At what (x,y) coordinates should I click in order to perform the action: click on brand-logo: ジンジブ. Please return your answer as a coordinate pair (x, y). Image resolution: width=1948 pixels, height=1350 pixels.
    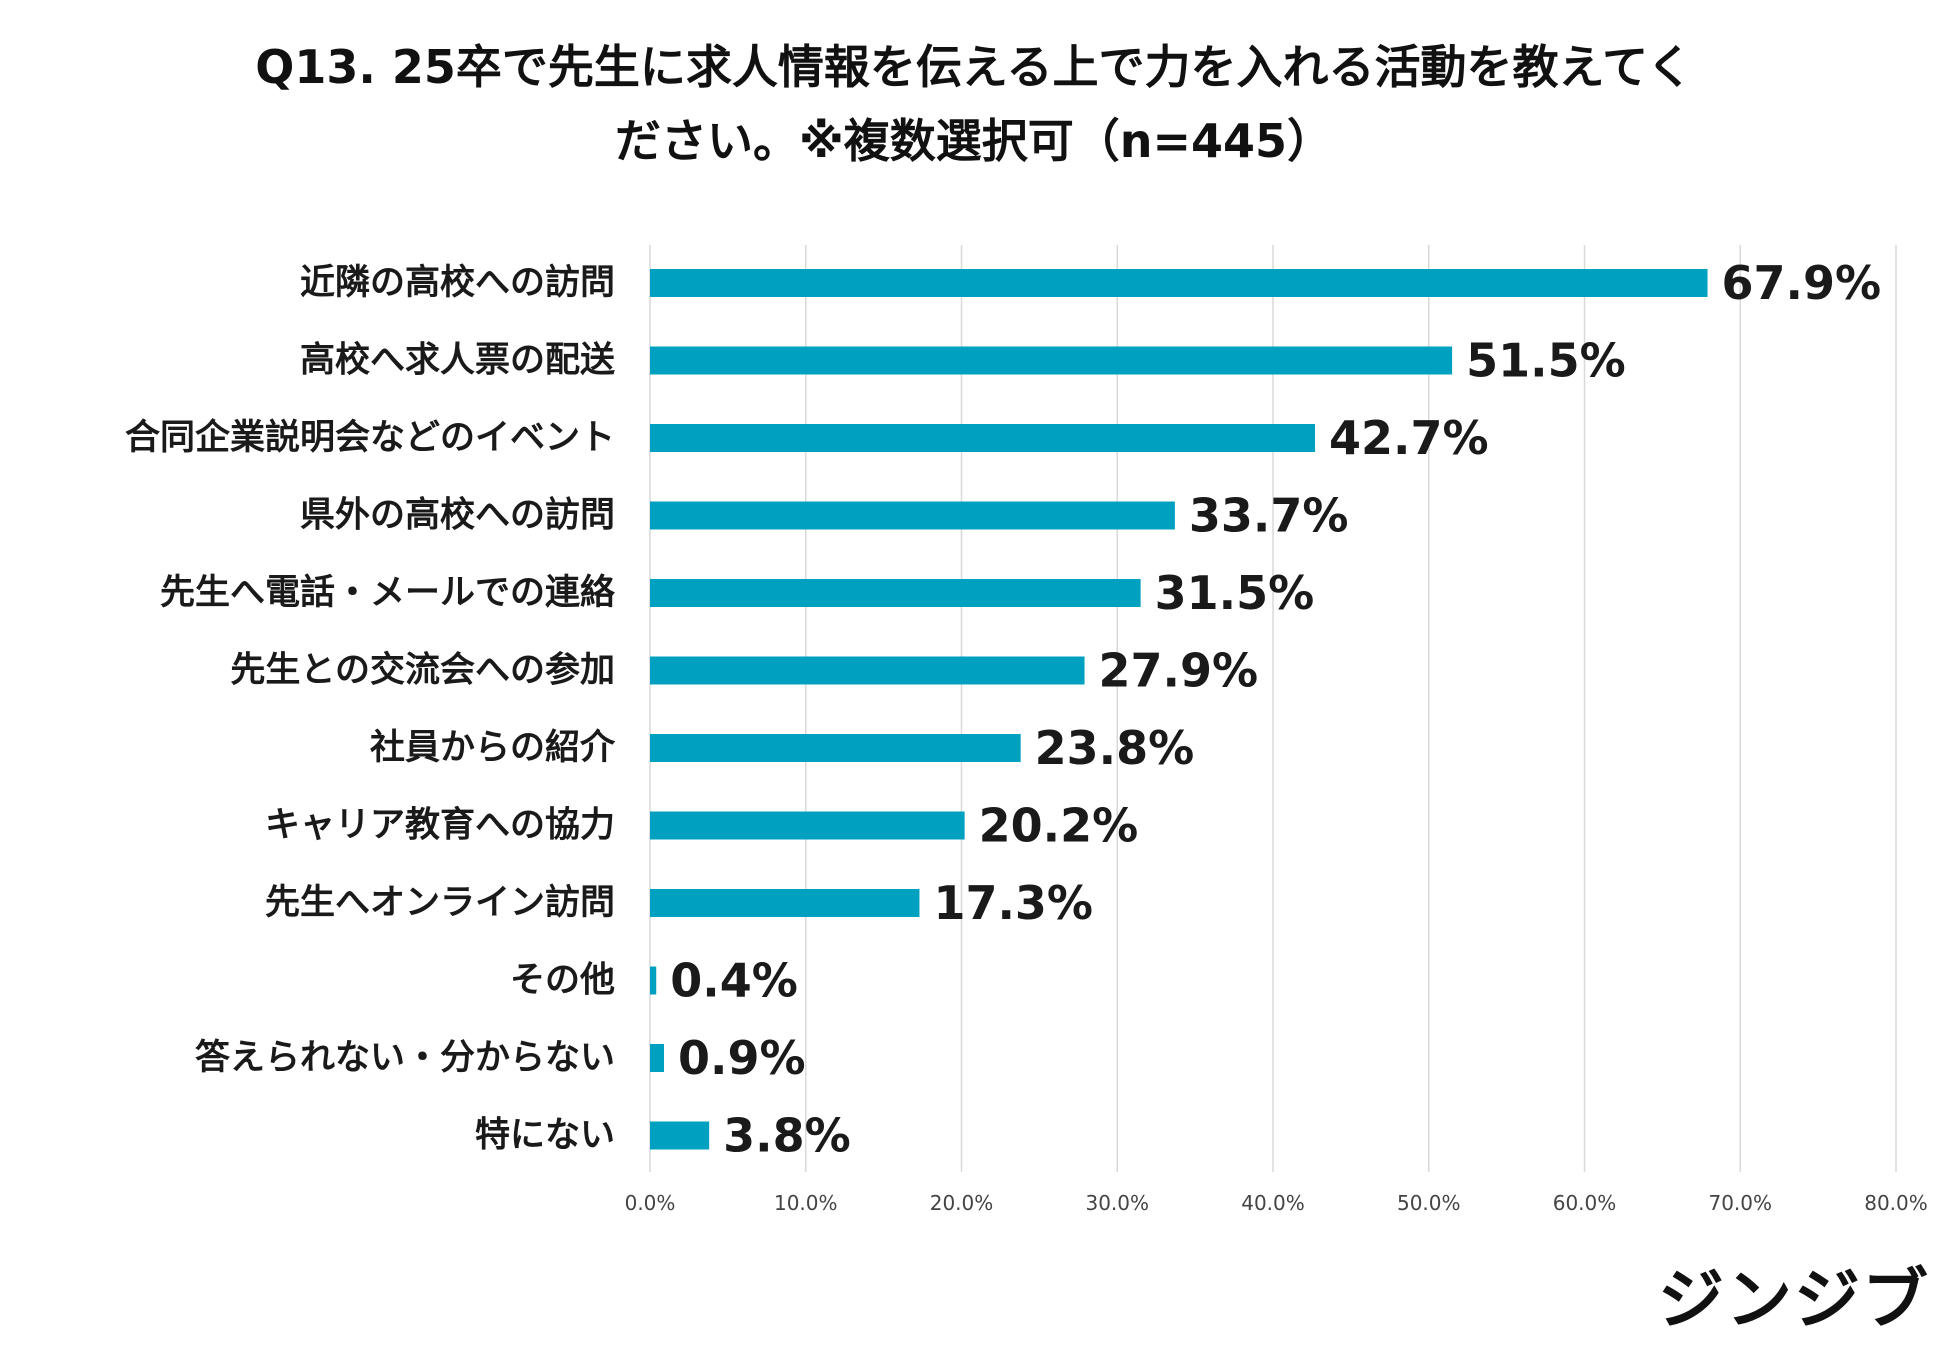
    Looking at the image, I should click on (1794, 1299).